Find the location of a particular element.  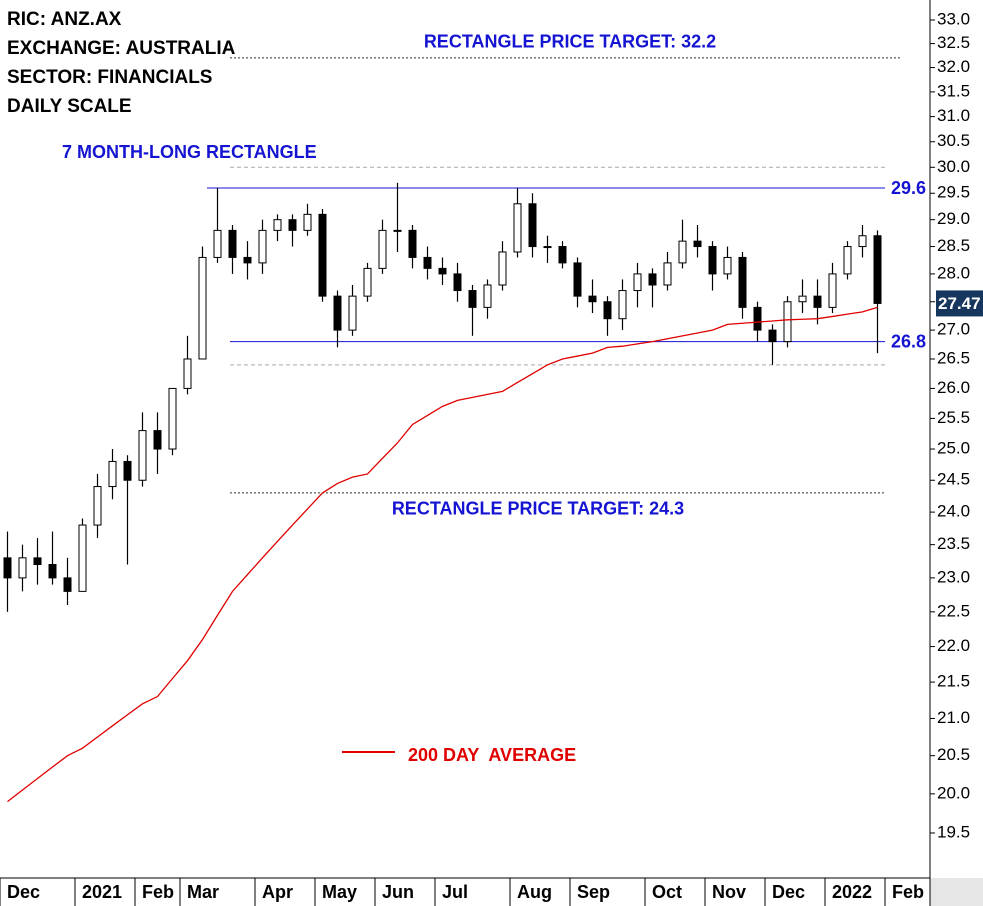

y-tick-label: 29.5 is located at coordinates (953, 192).